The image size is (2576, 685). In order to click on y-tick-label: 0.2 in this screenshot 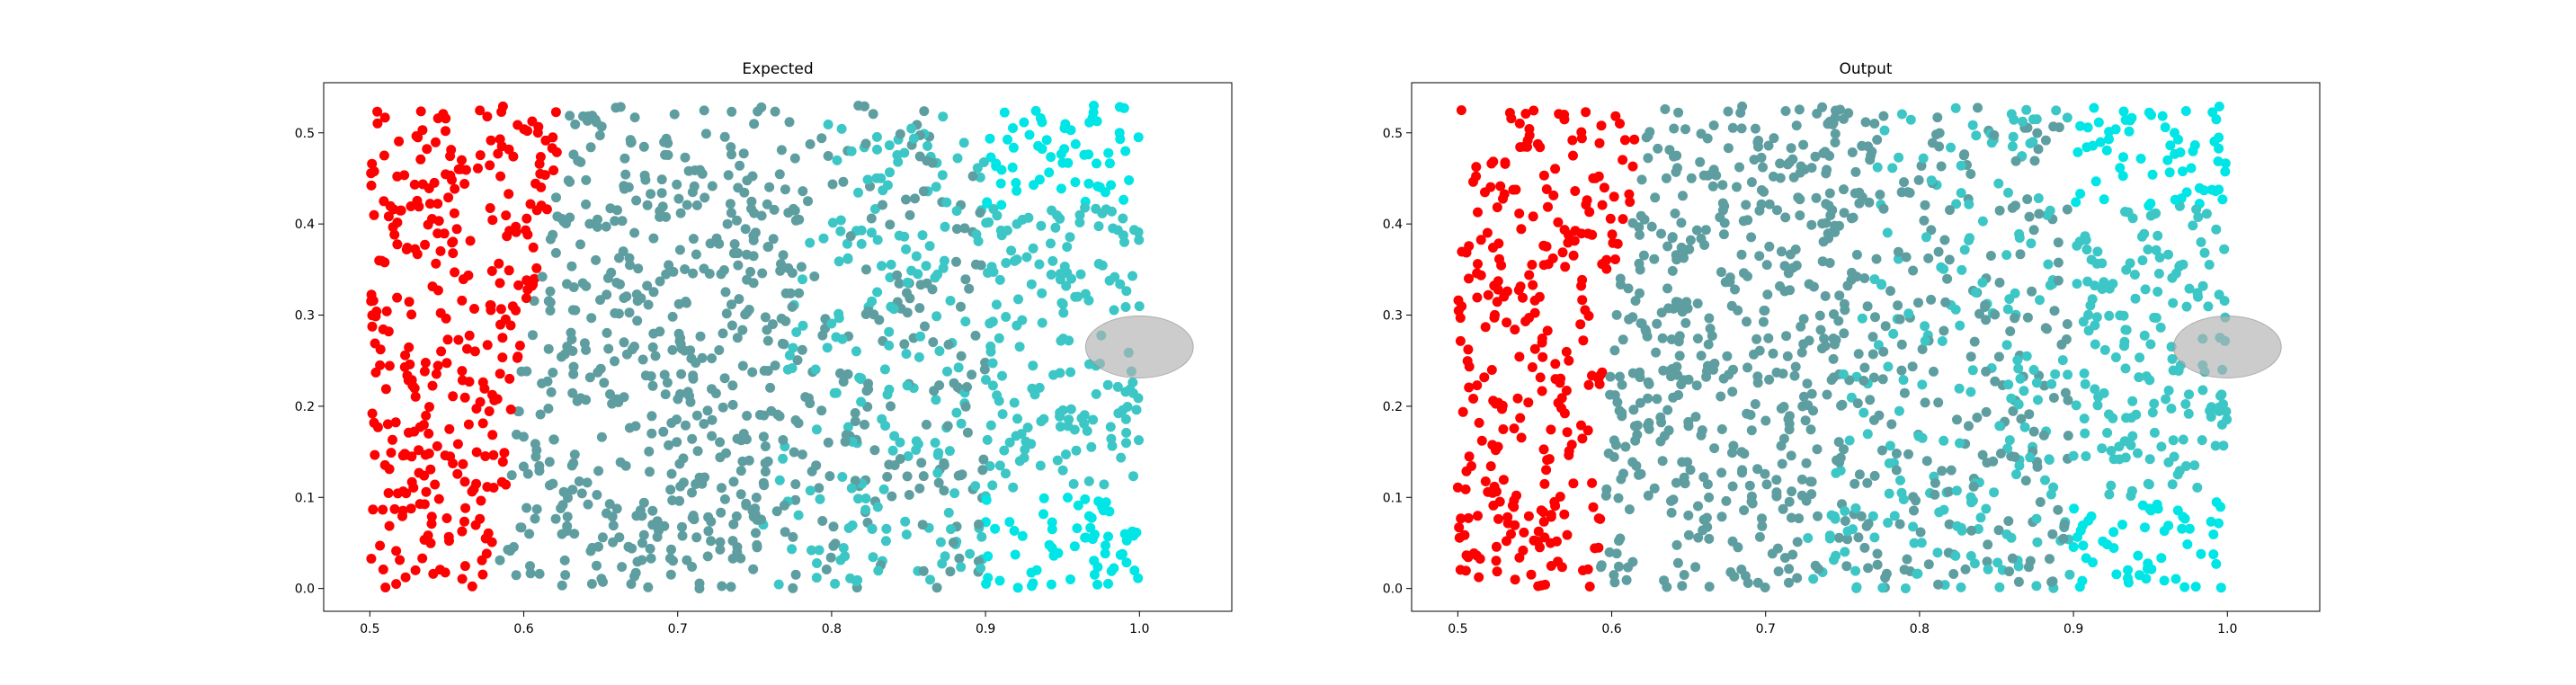, I will do `click(1393, 407)`.